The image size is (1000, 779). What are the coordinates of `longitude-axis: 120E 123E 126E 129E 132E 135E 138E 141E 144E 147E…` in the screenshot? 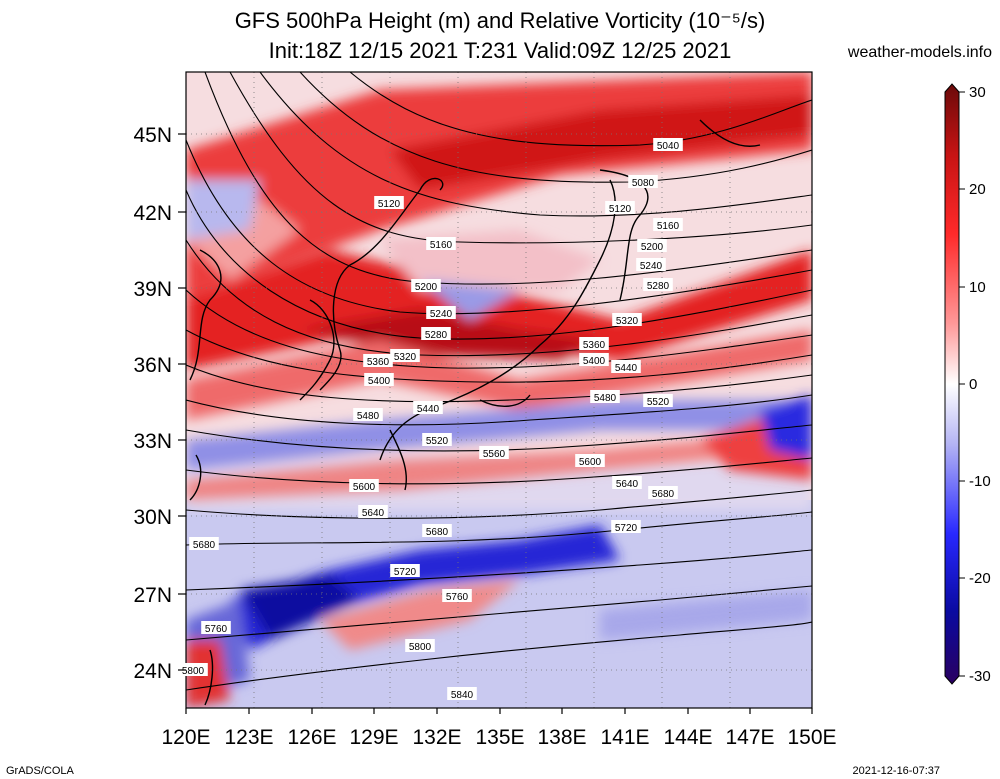 It's located at (499, 728).